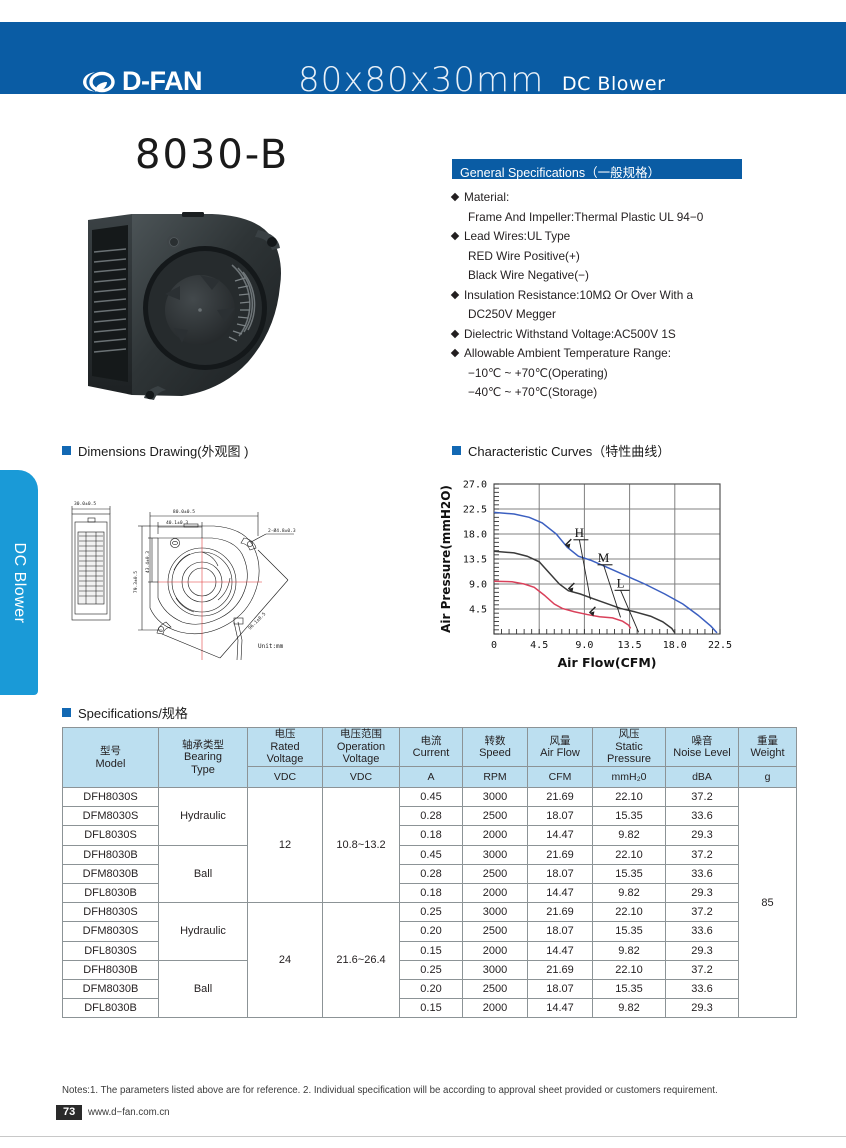 The height and width of the screenshot is (1148, 846). Describe the element at coordinates (446, 559) in the screenshot. I see `y-axis-label: Air Pressure(mmH2O)` at that location.